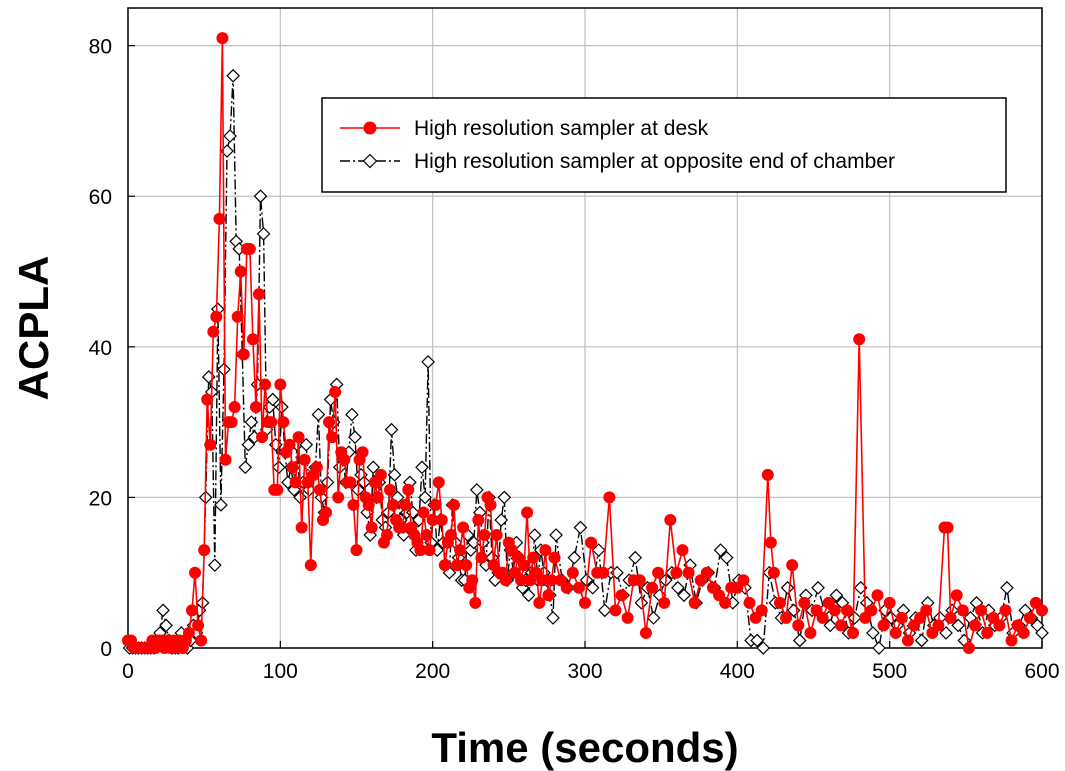 Image resolution: width=1065 pixels, height=771 pixels. I want to click on y-axis-ticks: 0 20 40 60 80, so click(112, 348).